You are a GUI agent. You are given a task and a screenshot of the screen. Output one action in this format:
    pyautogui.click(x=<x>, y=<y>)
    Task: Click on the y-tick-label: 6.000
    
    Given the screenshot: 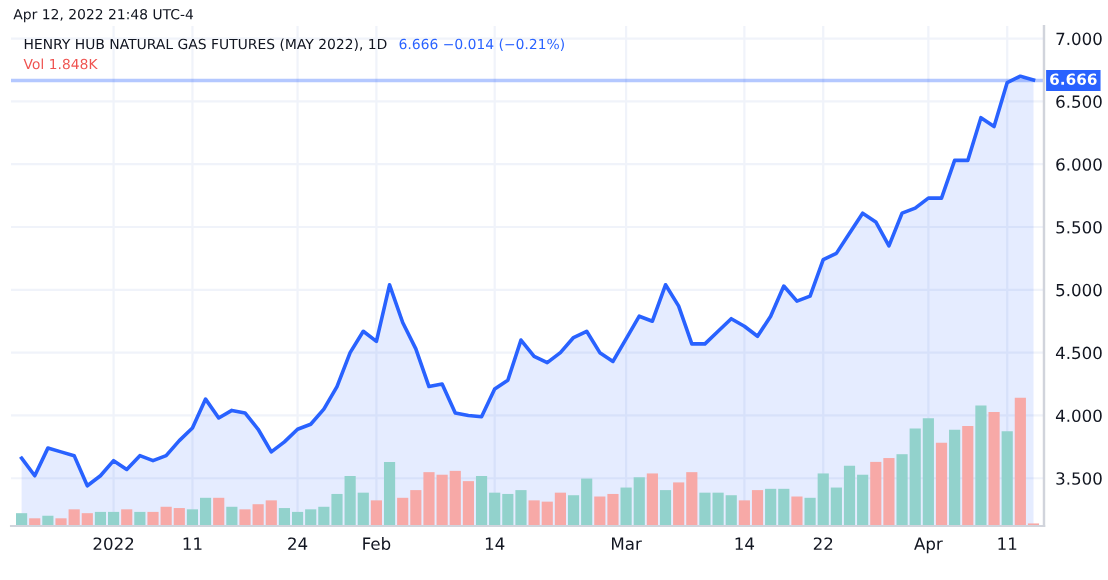 What is the action you would take?
    pyautogui.click(x=1079, y=164)
    